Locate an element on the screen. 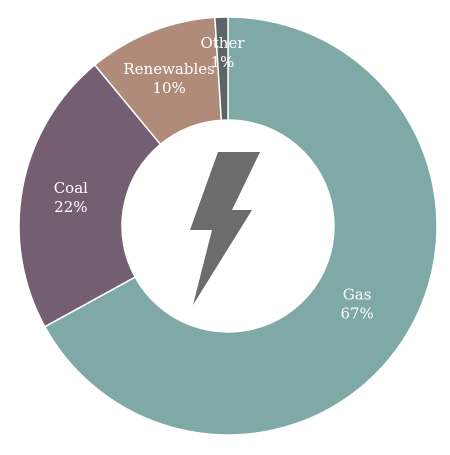 The image size is (450, 455). slice-label-other: Other is located at coordinates (222, 43).